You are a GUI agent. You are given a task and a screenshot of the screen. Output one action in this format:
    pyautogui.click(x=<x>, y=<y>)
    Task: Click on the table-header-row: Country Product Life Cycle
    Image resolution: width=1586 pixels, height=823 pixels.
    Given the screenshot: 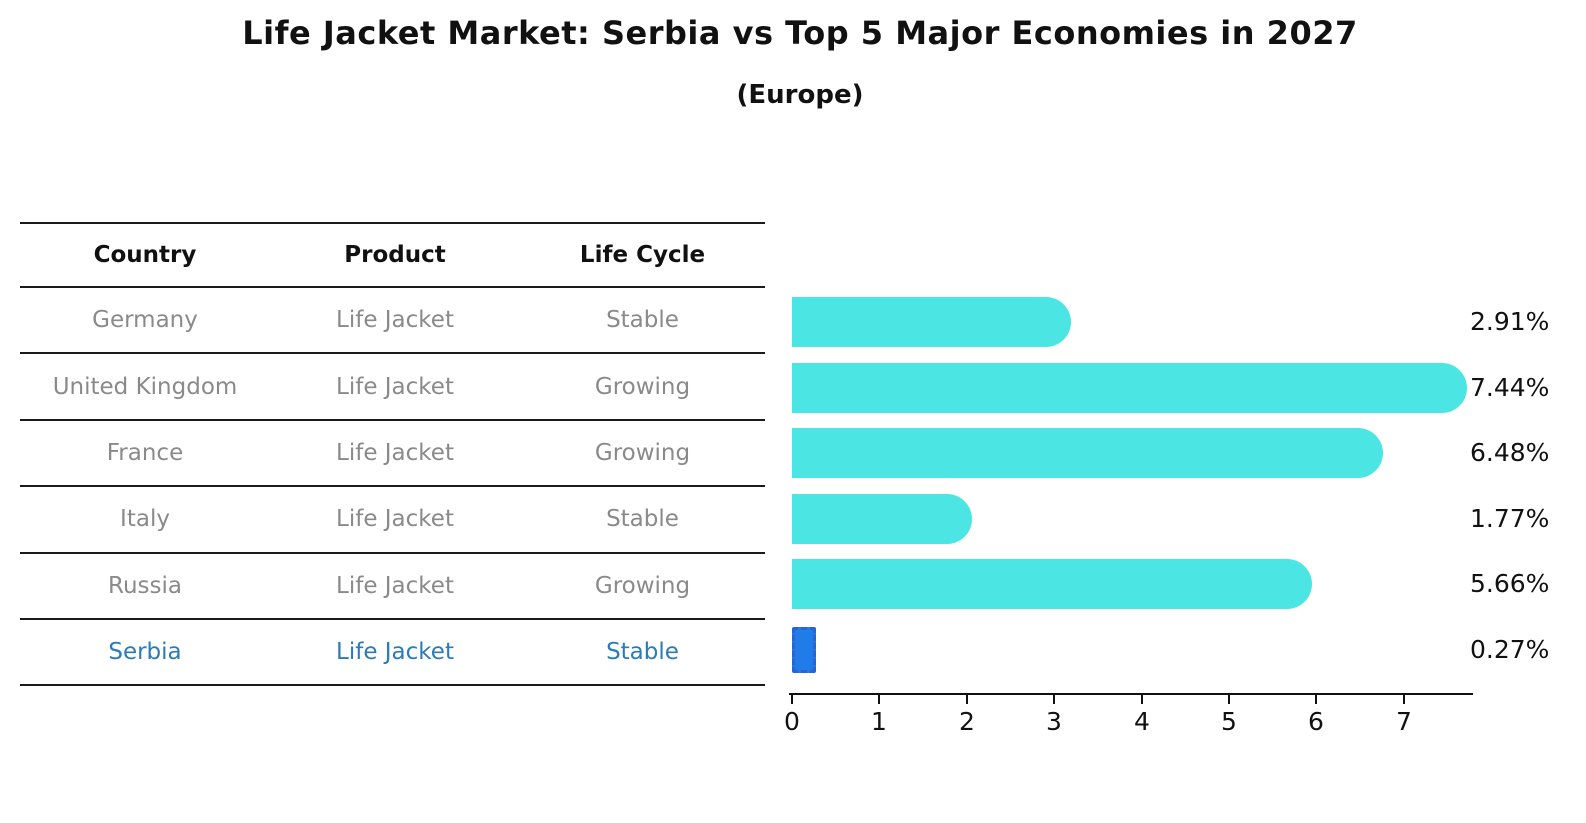 What is the action you would take?
    pyautogui.click(x=392, y=255)
    